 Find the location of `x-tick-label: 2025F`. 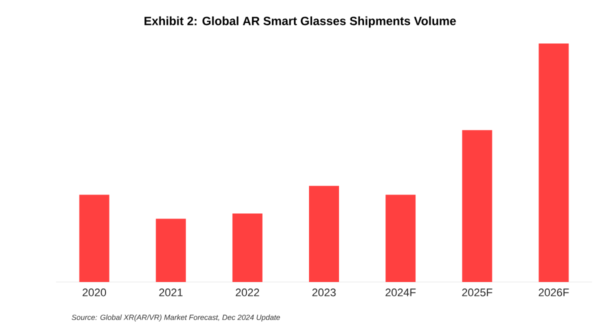

x-tick-label: 2025F is located at coordinates (477, 292).